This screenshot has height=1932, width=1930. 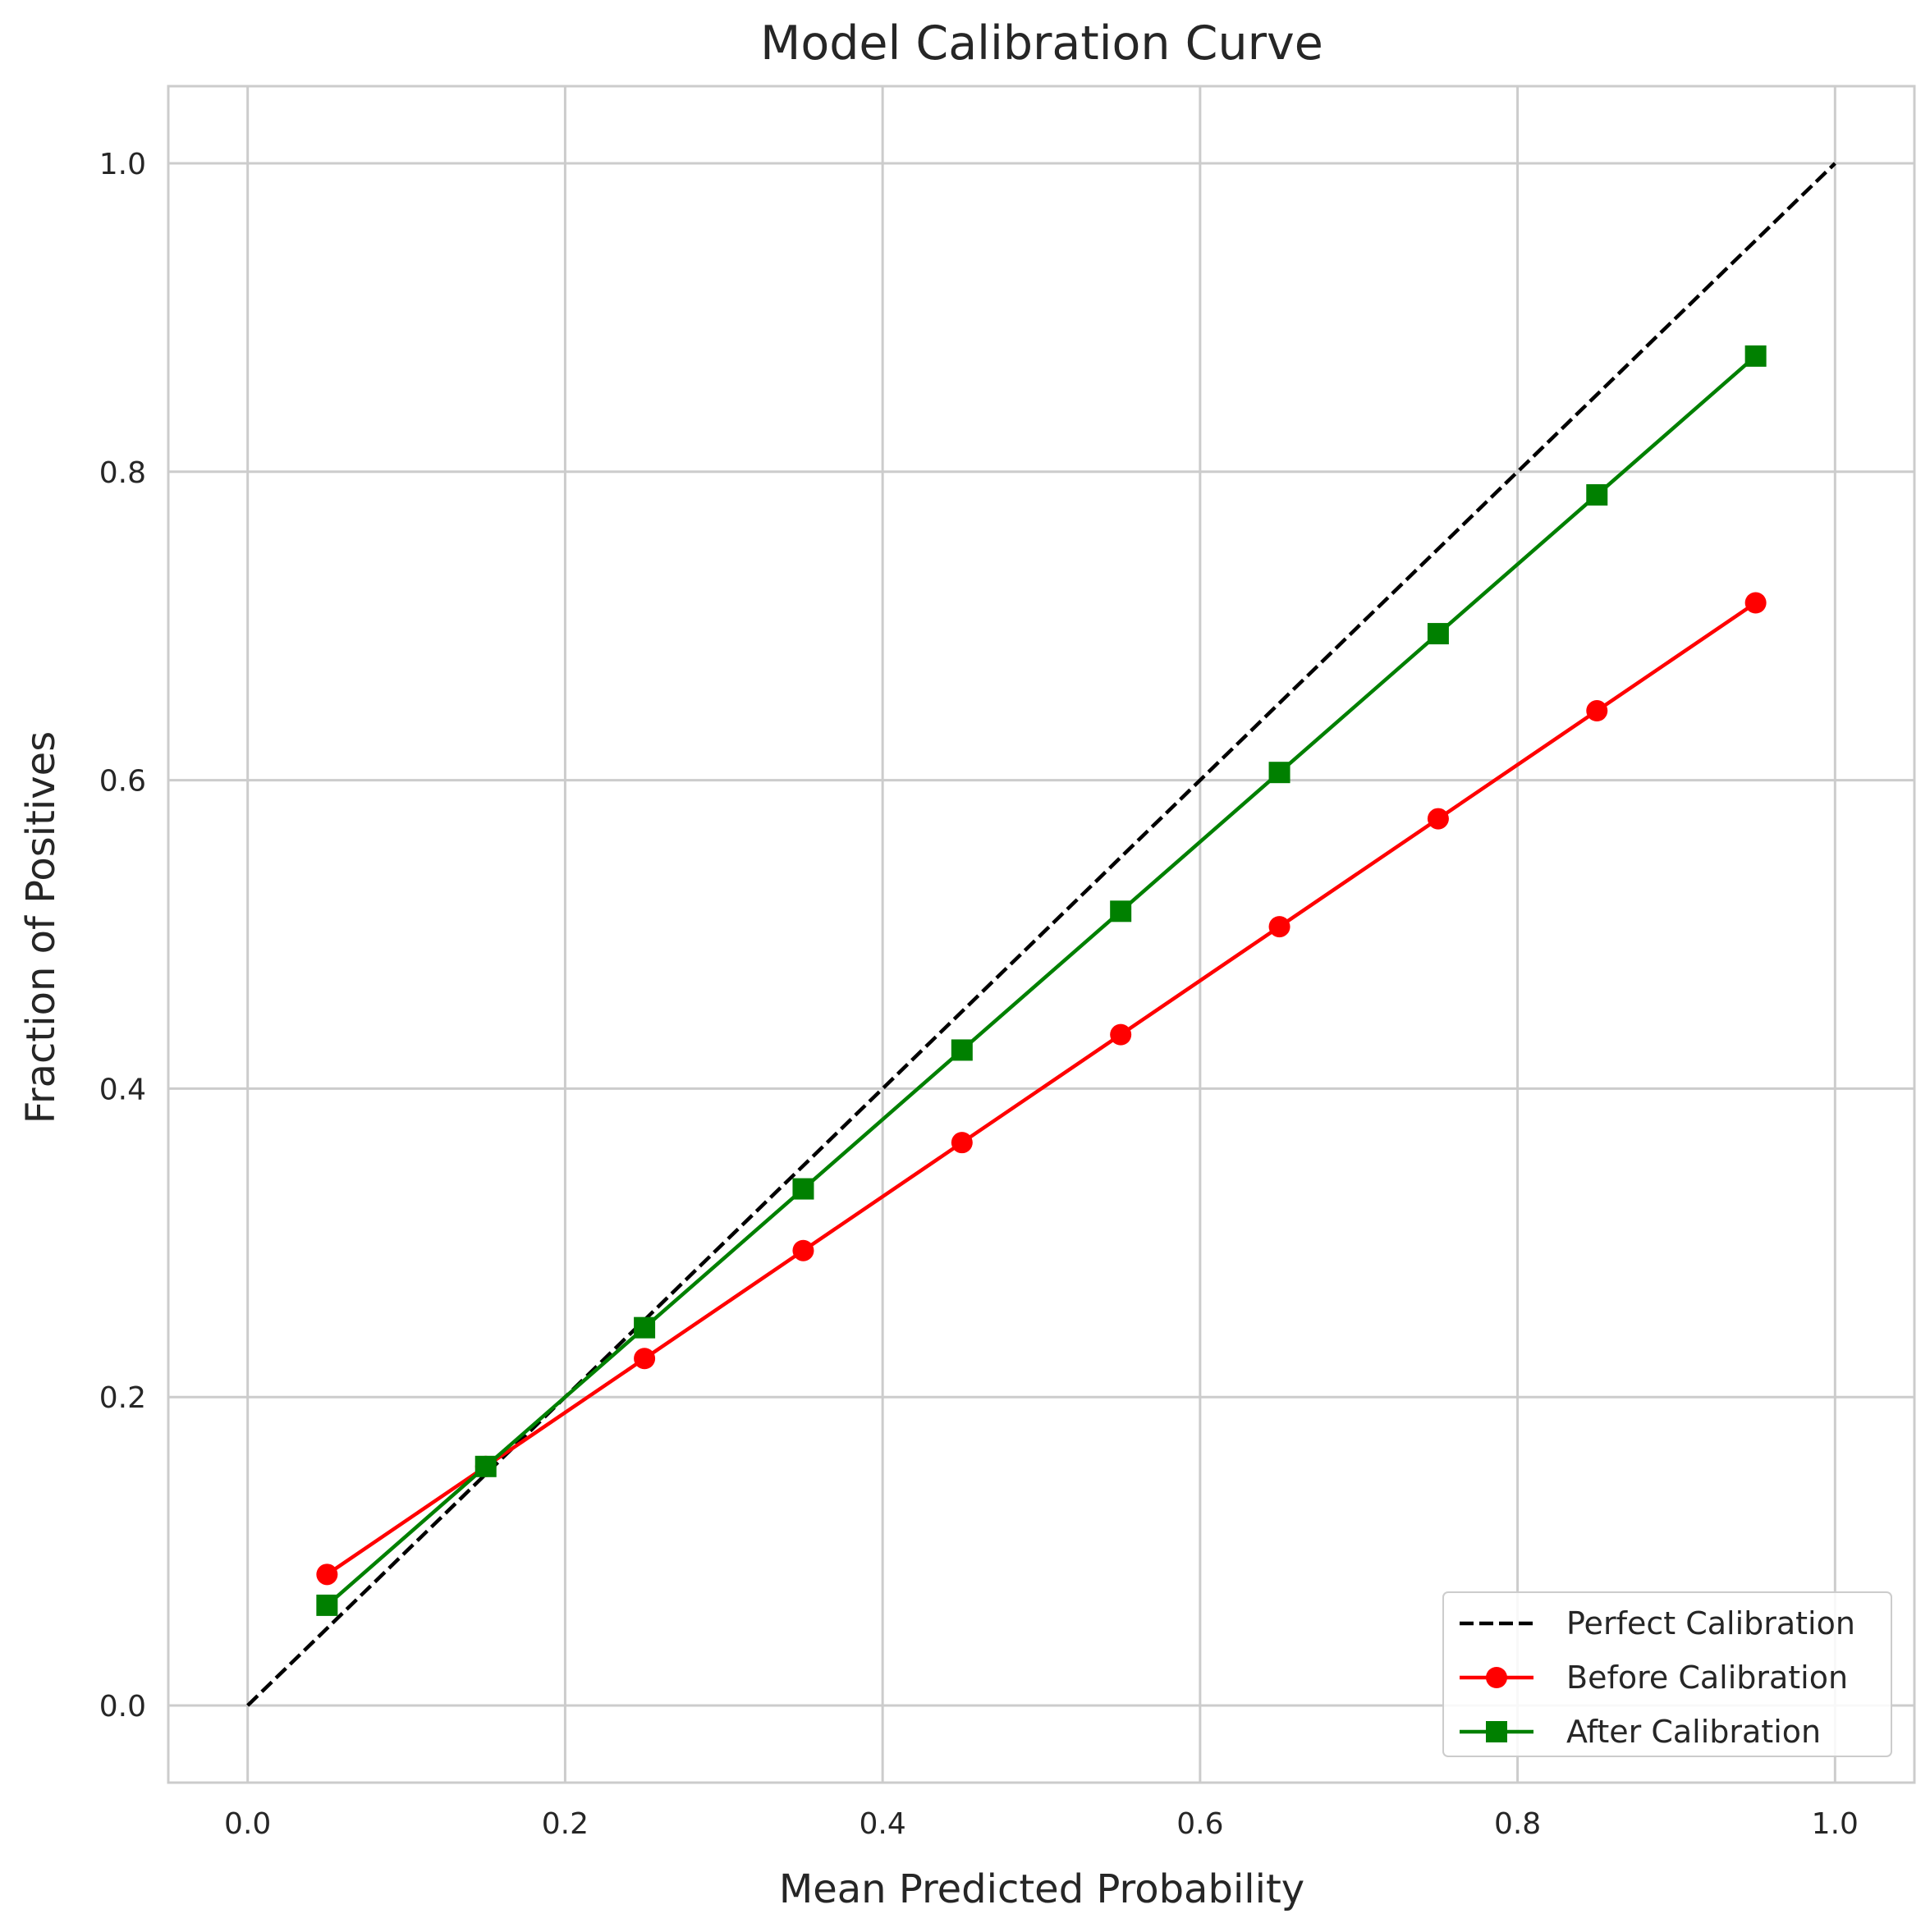 I want to click on legend-box, so click(x=1667, y=1674).